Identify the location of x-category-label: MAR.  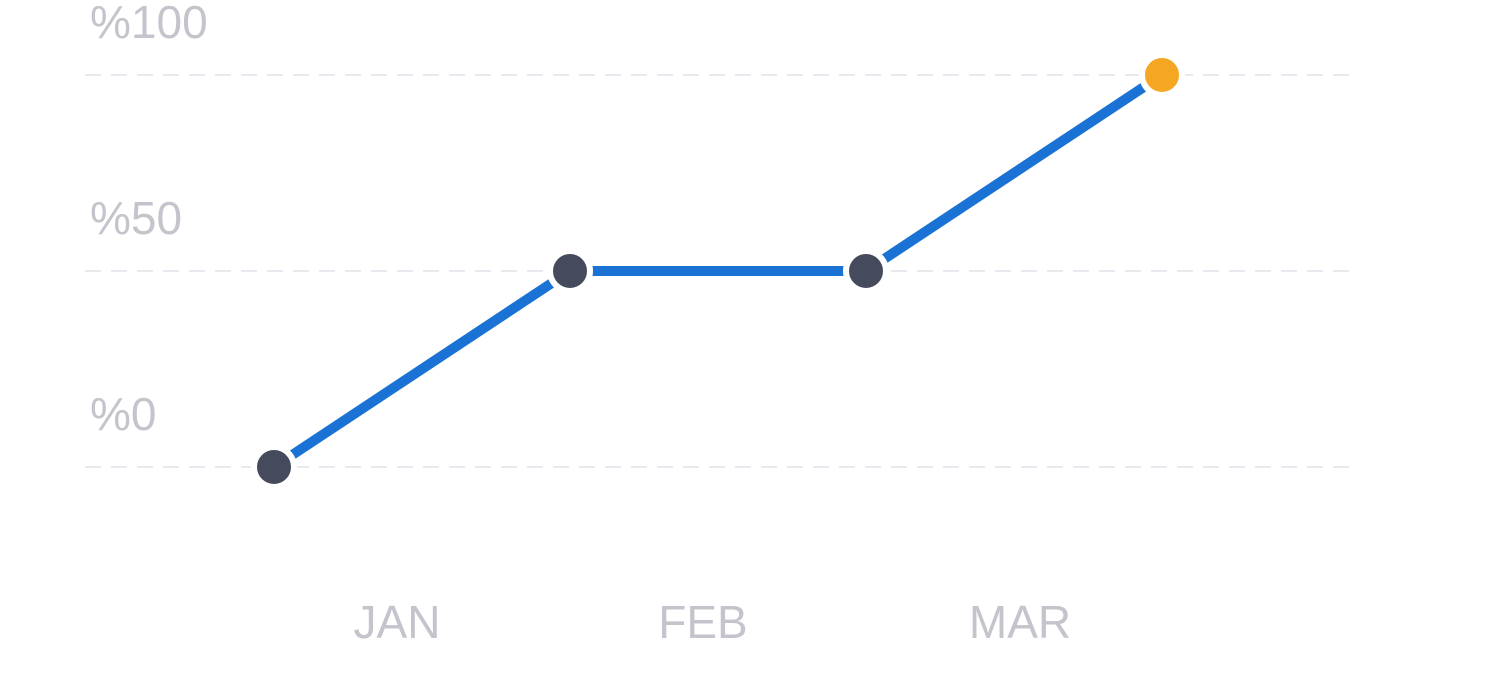
(1020, 622).